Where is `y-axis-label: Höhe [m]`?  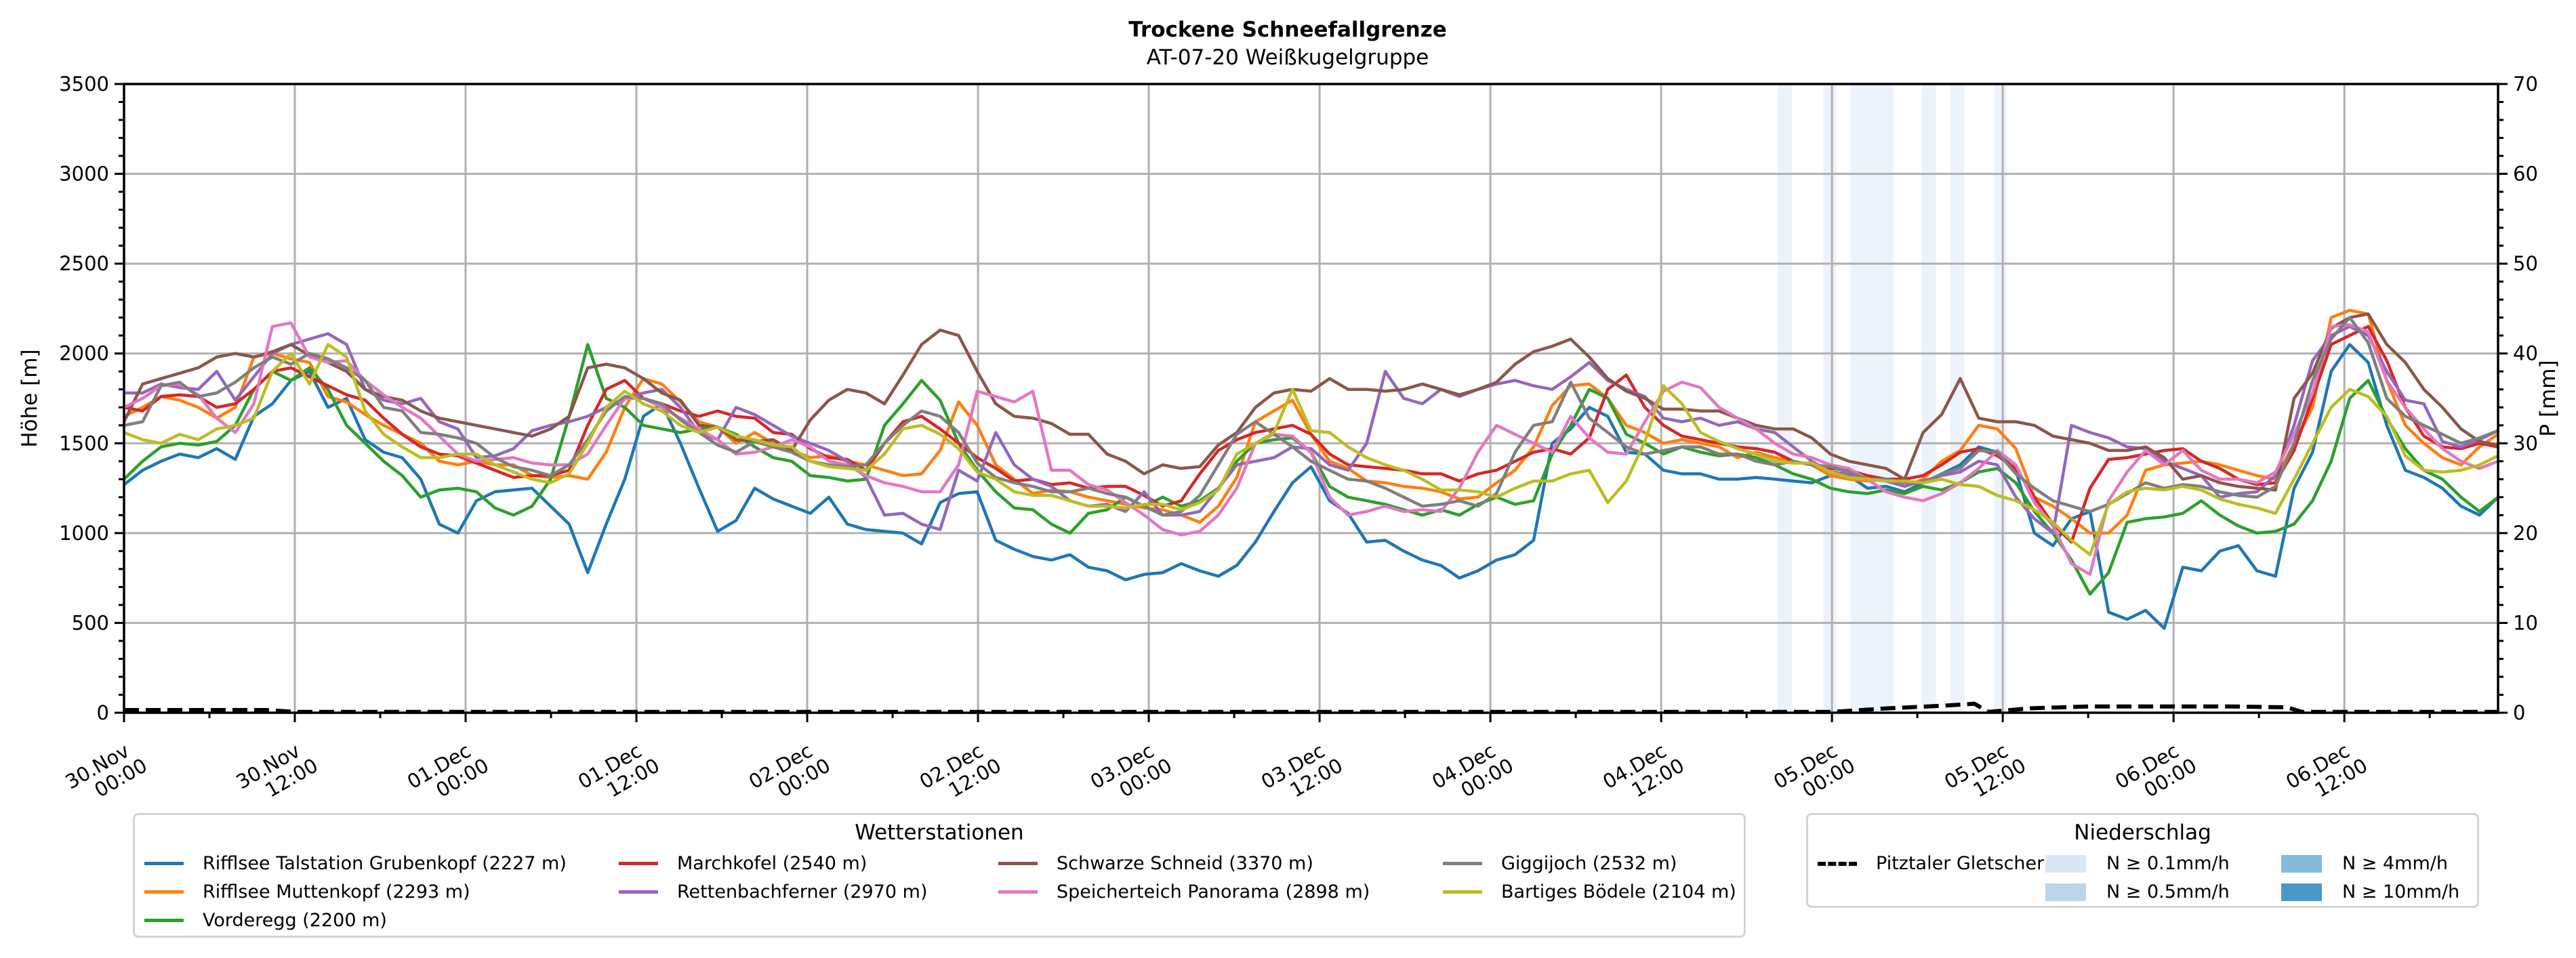 y-axis-label: Höhe [m] is located at coordinates (30, 398).